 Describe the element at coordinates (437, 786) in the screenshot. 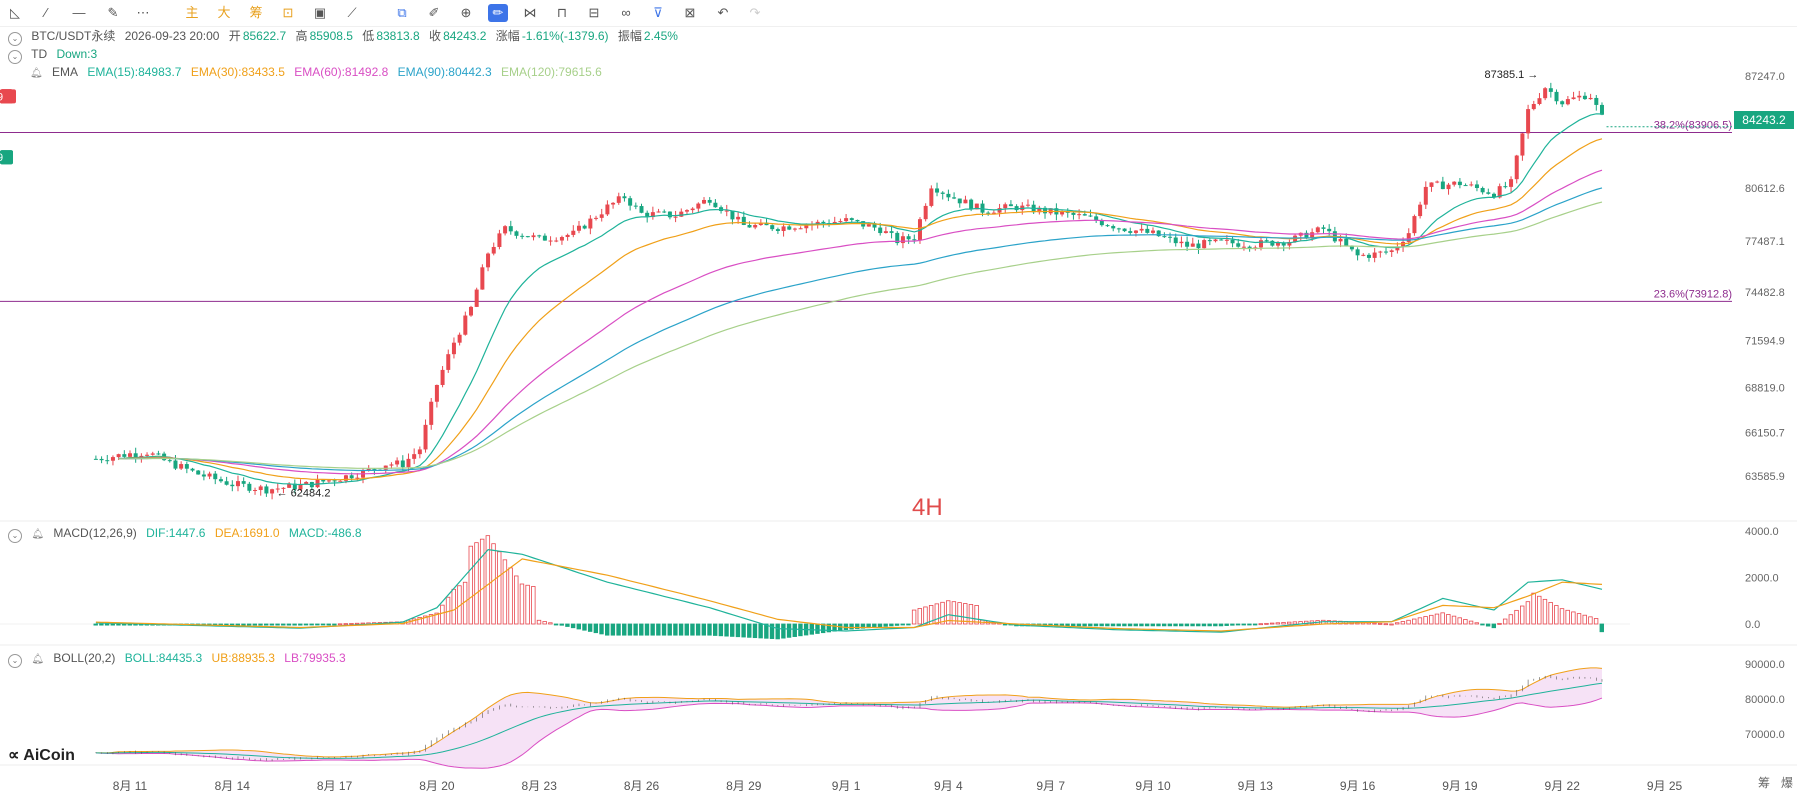

I see `x-tick-label: 8月 20` at that location.